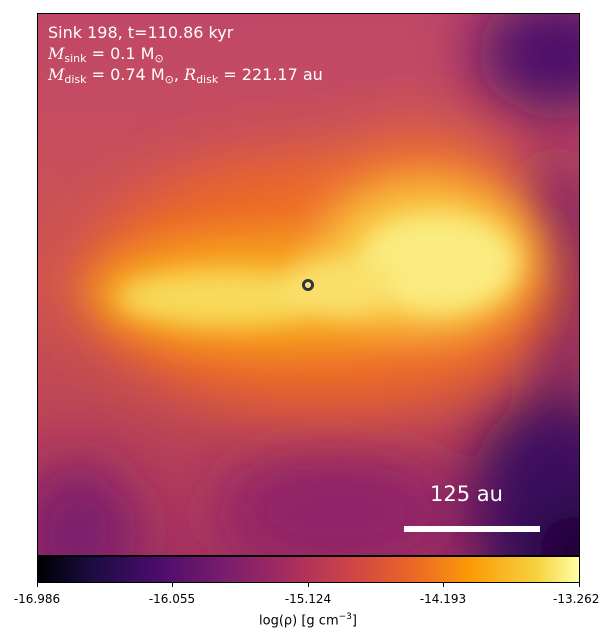 The width and height of the screenshot is (615, 644). I want to click on colorbar-tick-label: -16.055, so click(172, 599).